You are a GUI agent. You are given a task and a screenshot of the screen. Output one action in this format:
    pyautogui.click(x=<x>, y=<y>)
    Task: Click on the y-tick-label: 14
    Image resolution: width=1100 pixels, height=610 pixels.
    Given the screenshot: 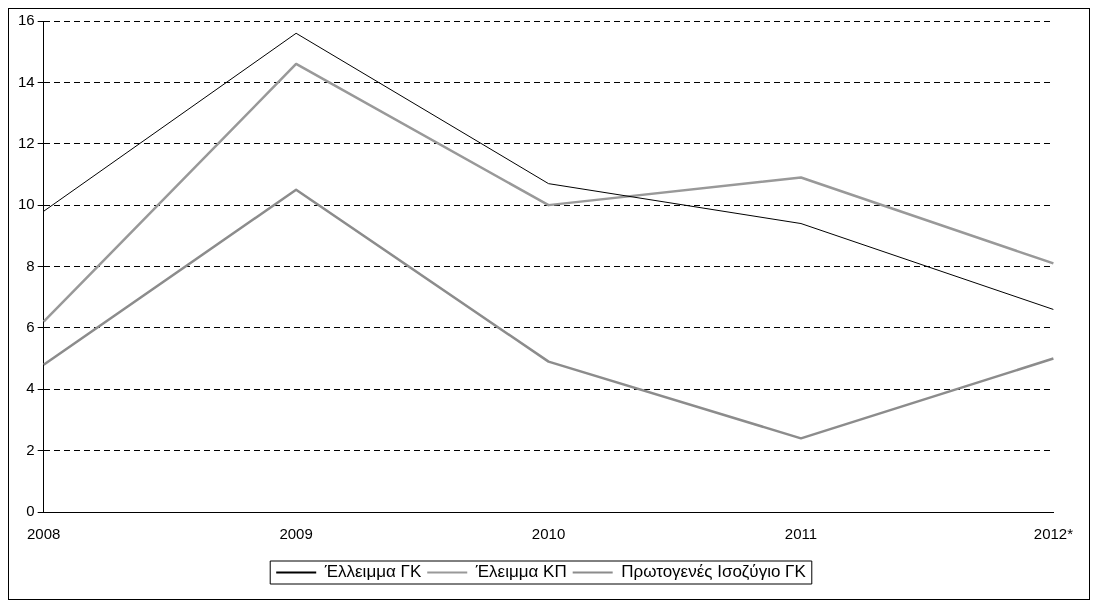 What is the action you would take?
    pyautogui.click(x=26, y=81)
    